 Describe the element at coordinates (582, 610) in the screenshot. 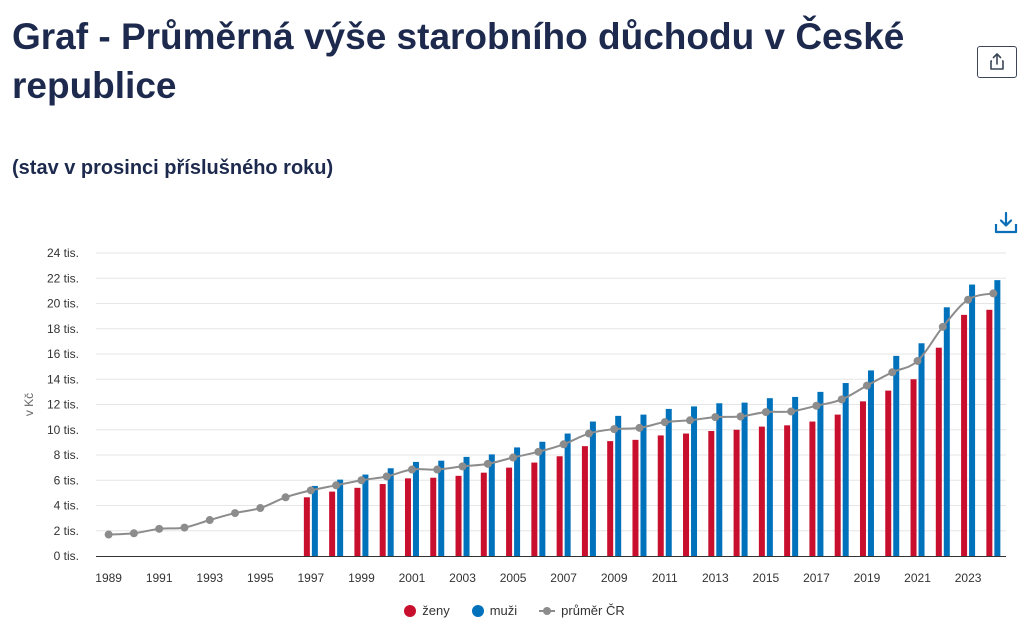

I see `legend-item-prumer-cr: průměr ČR` at that location.